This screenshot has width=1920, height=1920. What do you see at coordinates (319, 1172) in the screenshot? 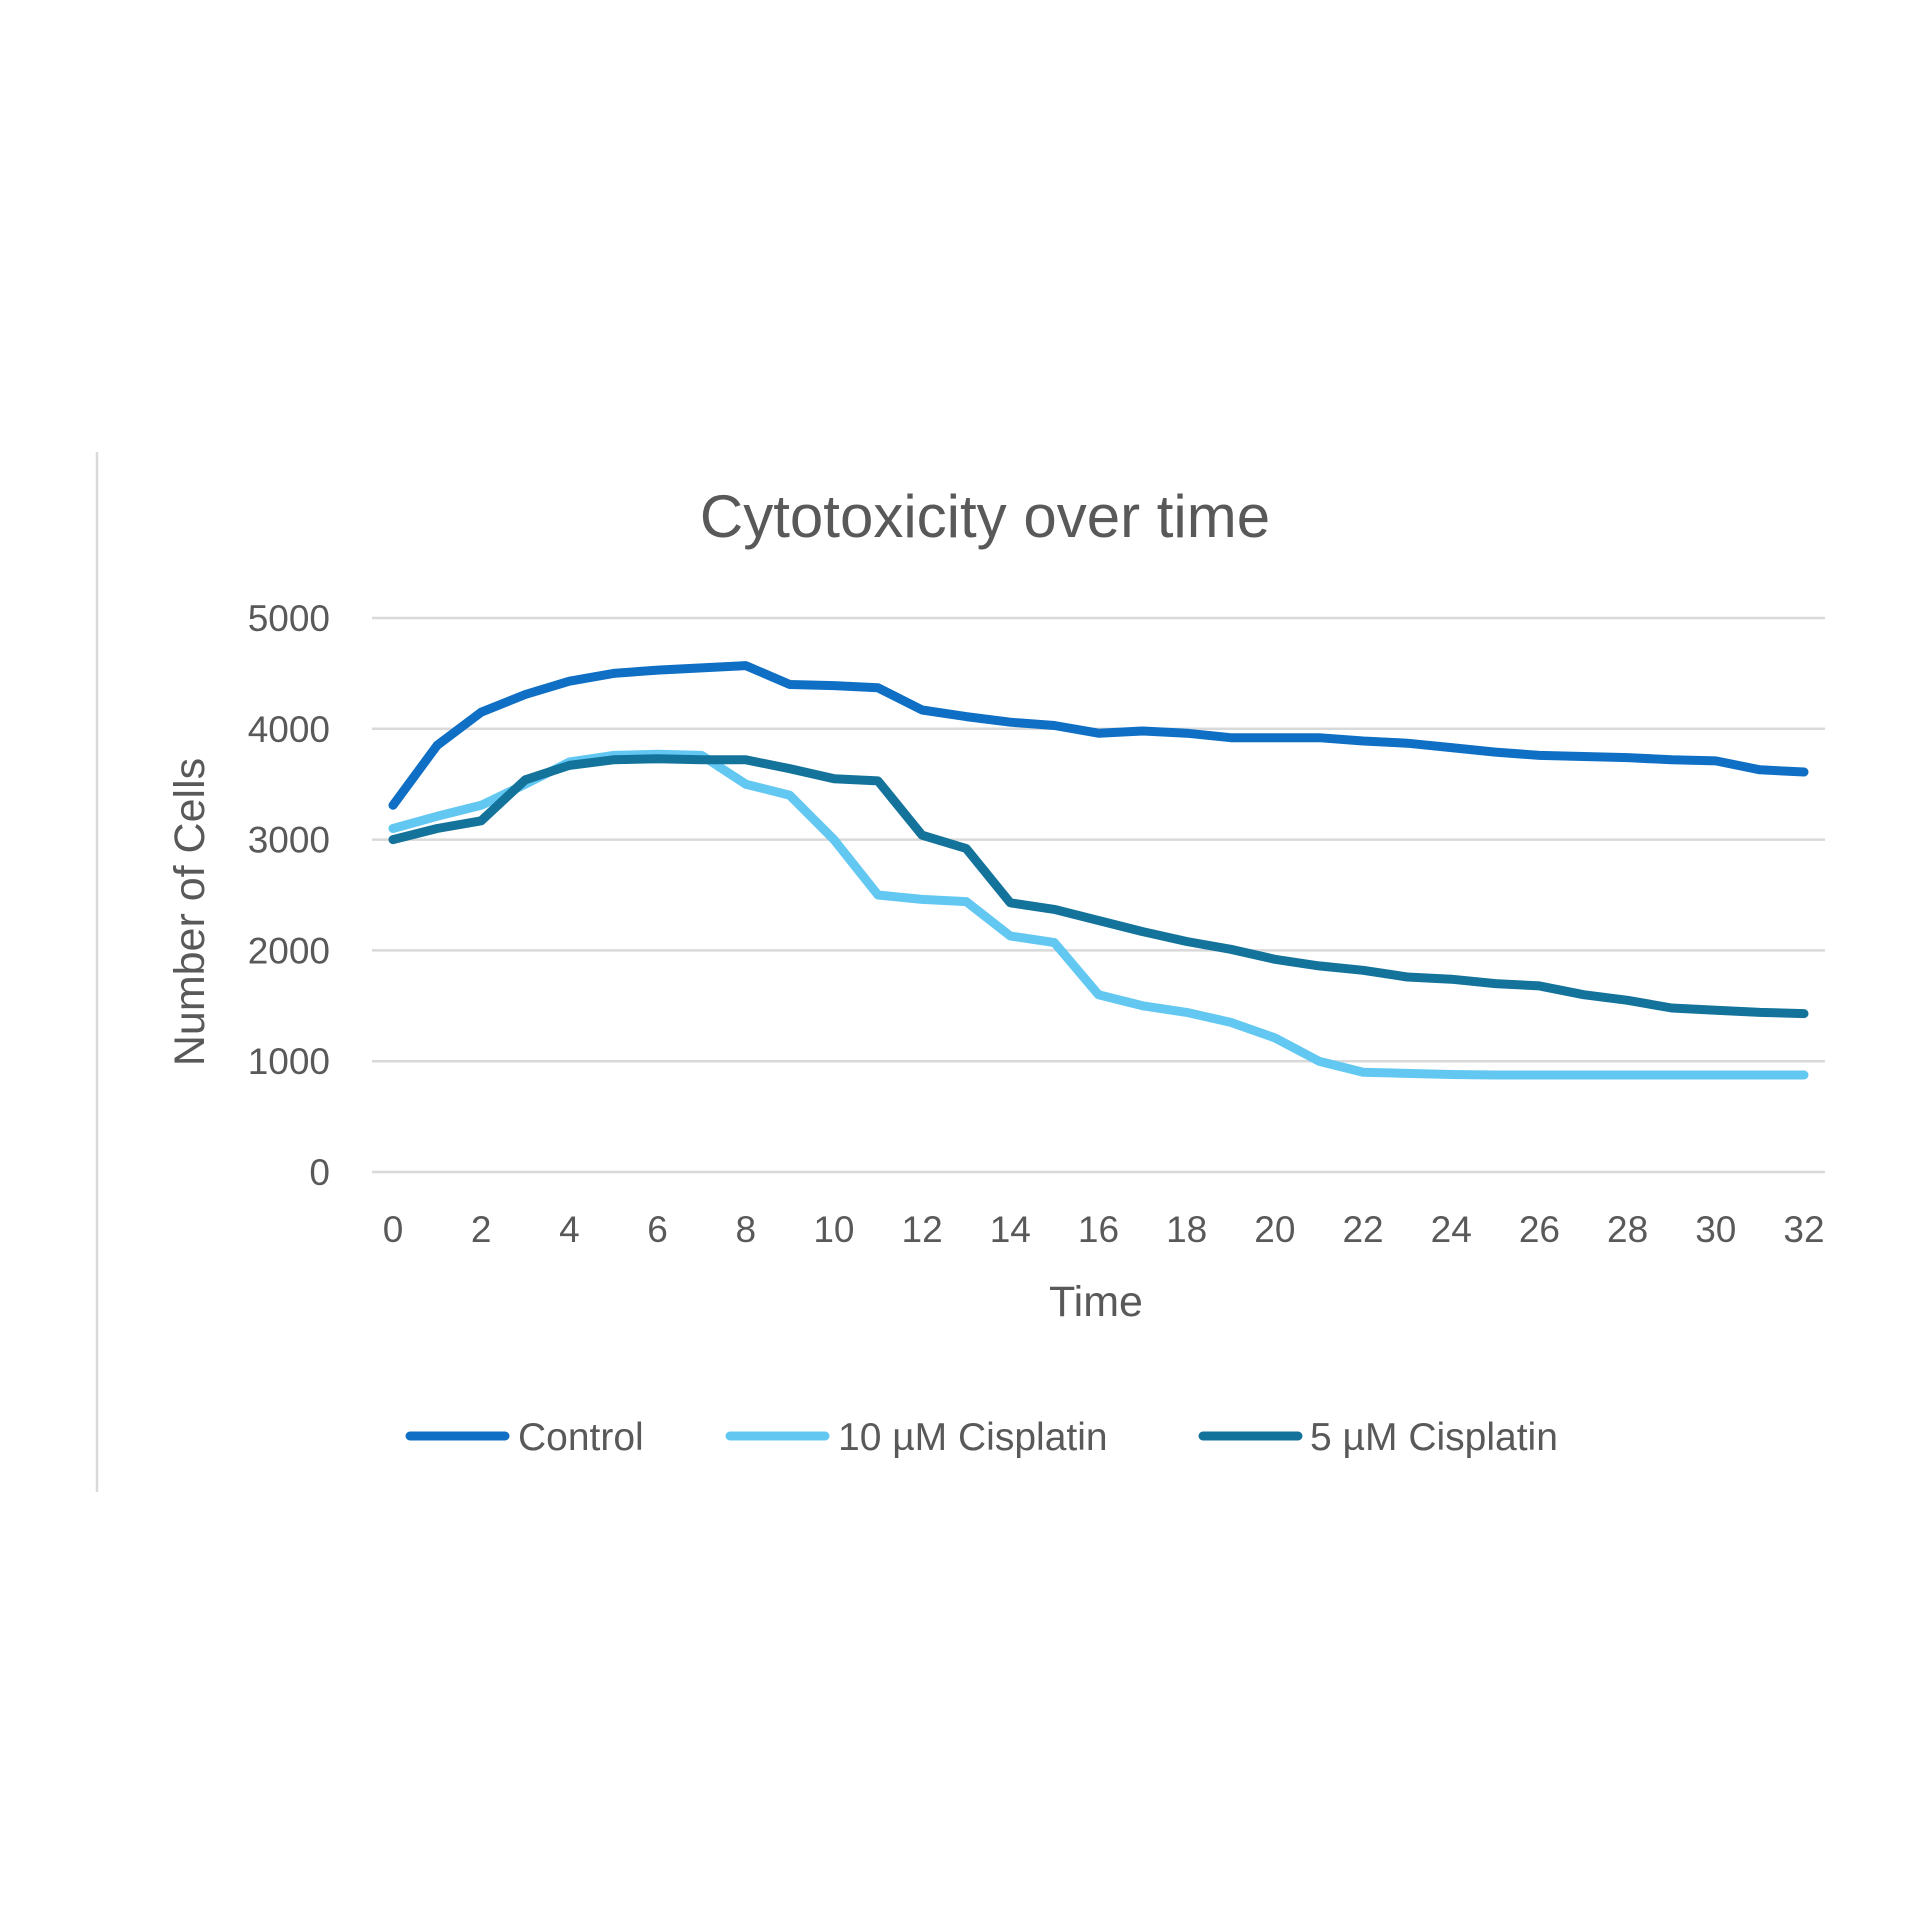
I see `y-tick-label: 0` at bounding box center [319, 1172].